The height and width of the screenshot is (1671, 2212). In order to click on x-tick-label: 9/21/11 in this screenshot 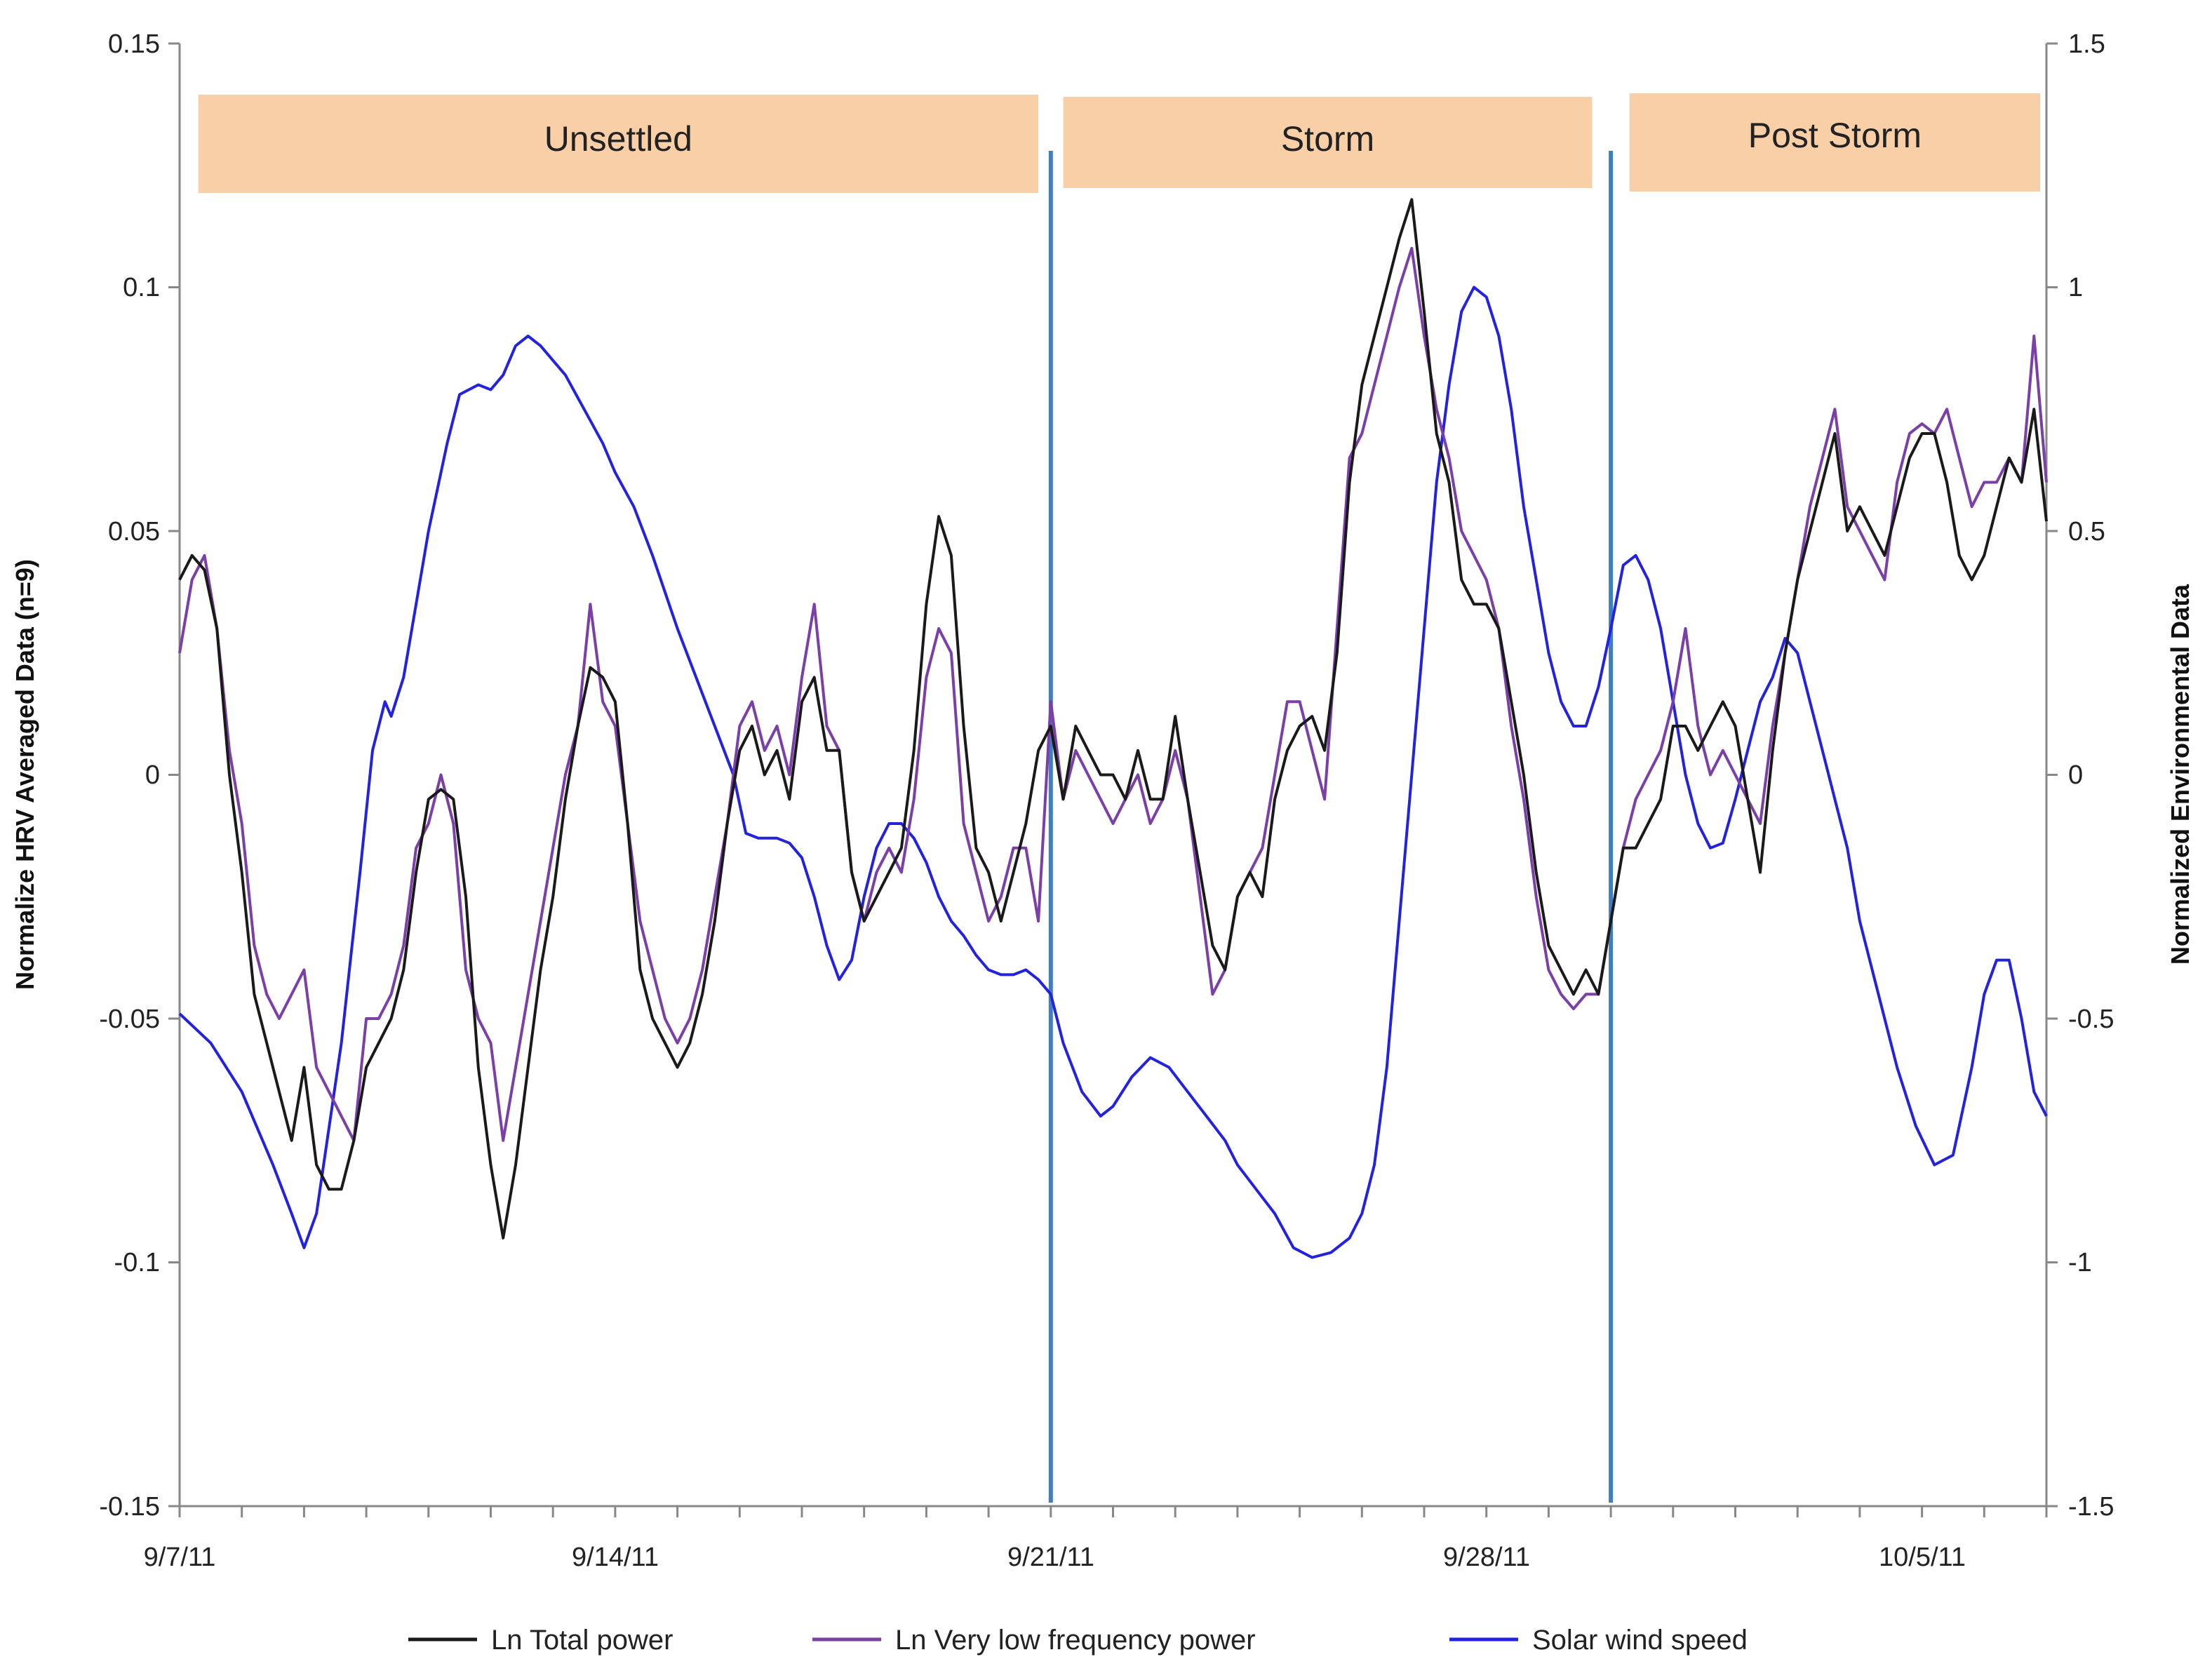, I will do `click(1050, 1557)`.